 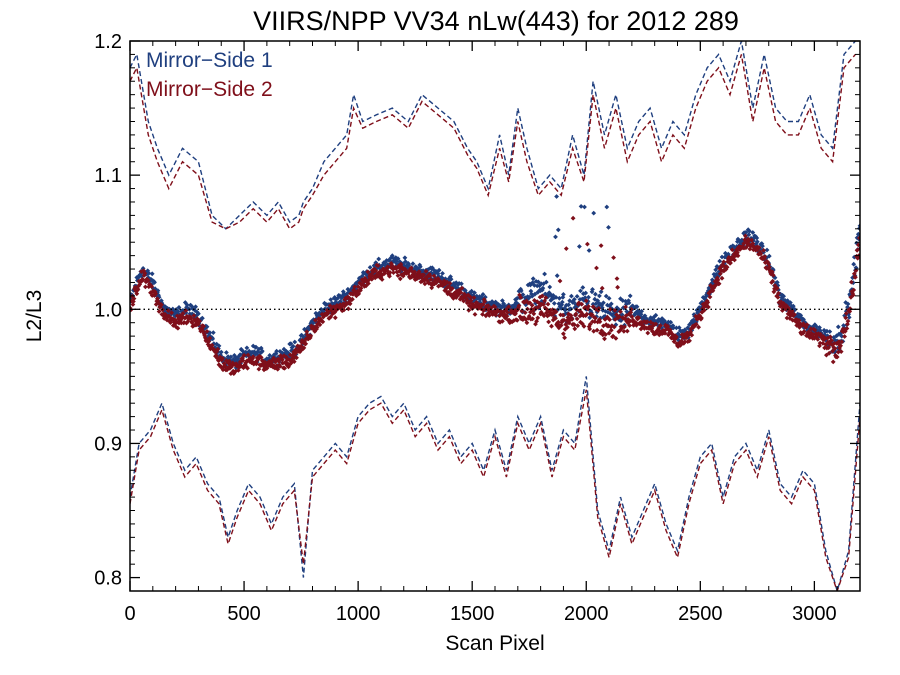 What do you see at coordinates (472, 614) in the screenshot?
I see `x-tick-label: 1500` at bounding box center [472, 614].